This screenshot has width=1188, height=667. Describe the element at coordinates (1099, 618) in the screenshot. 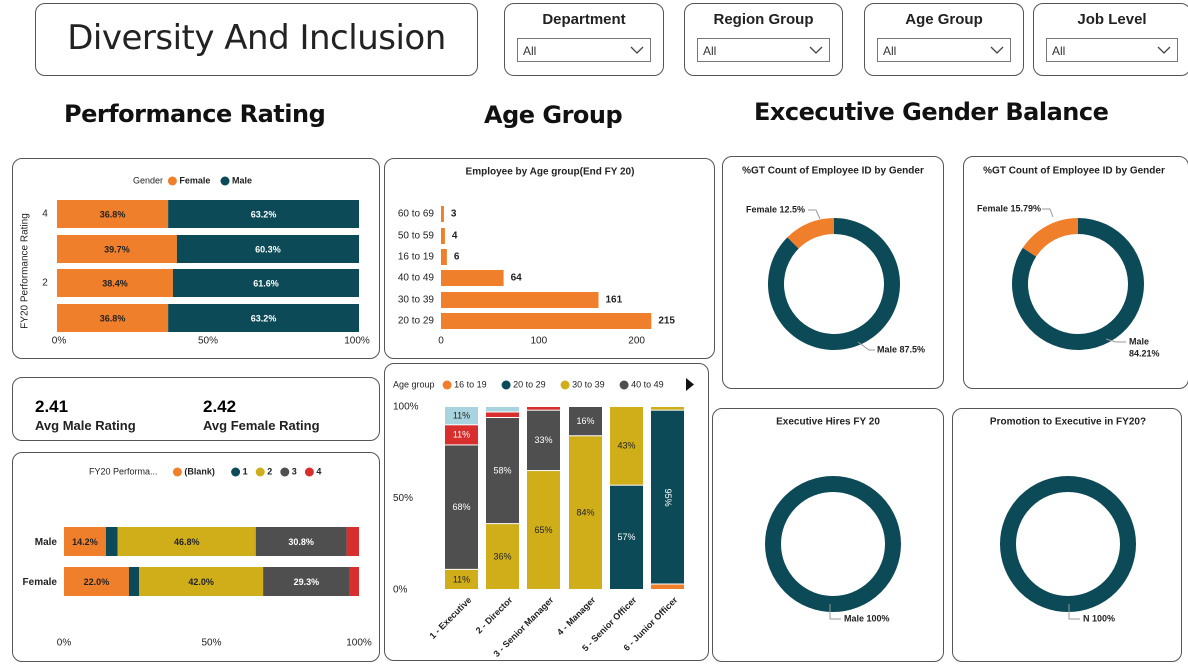

I see `data-label: N 100%` at that location.